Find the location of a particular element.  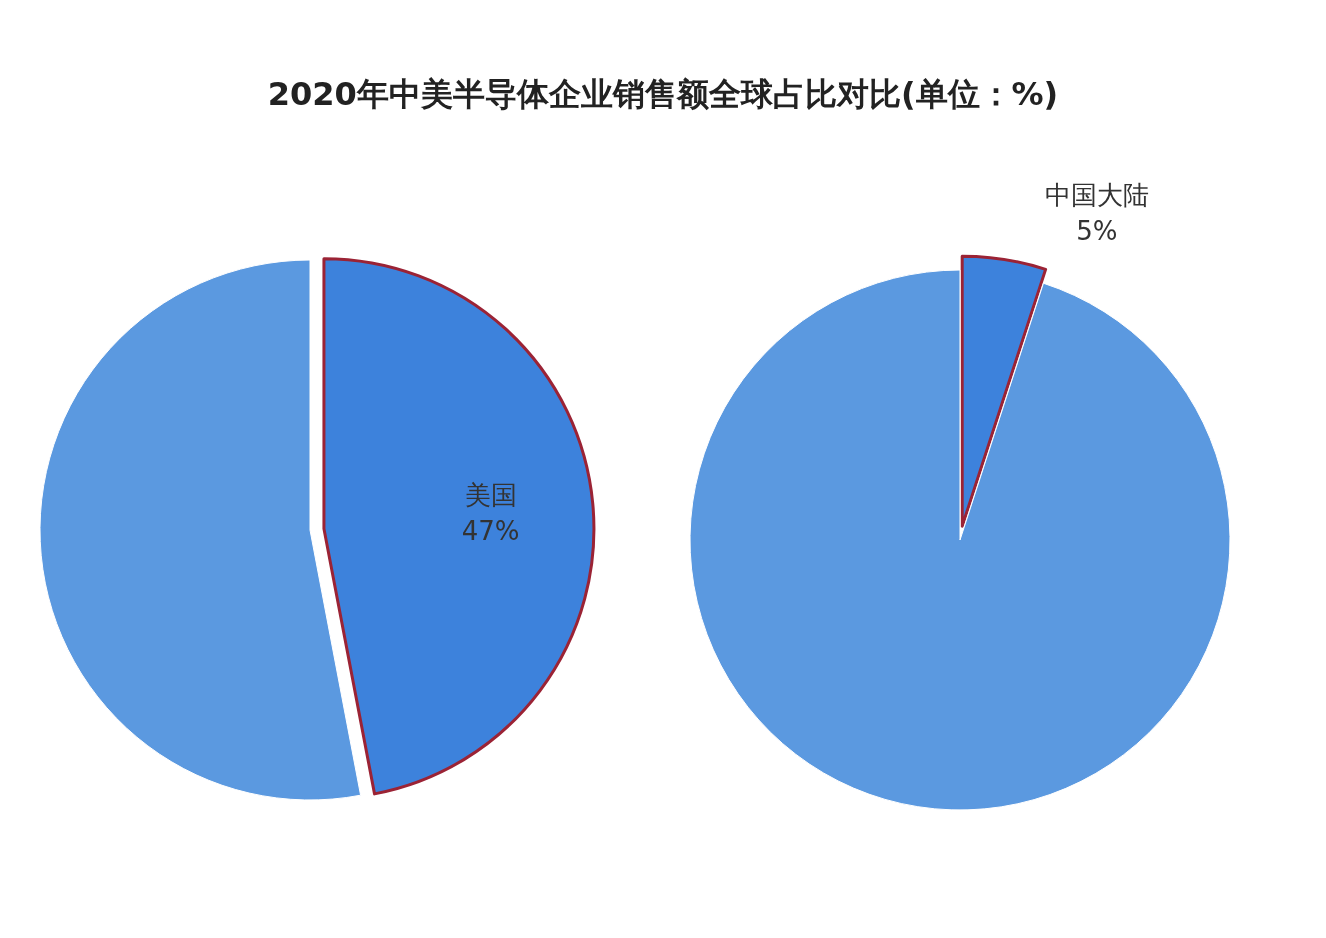

data-label: 5% is located at coordinates (1097, 231).